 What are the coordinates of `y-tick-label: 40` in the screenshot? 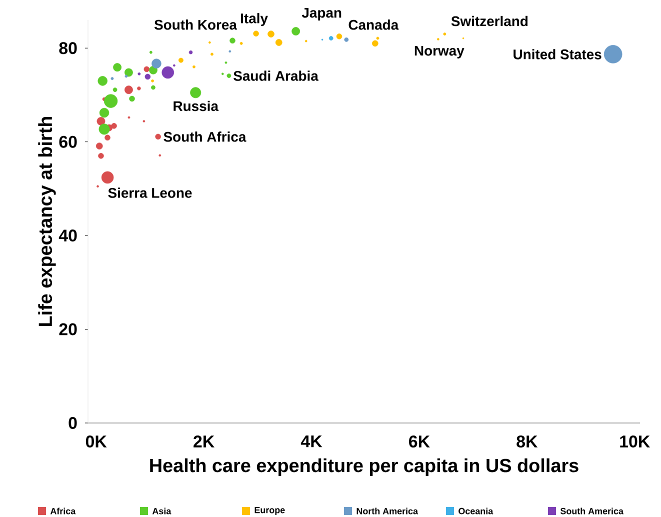 It's located at (67, 236).